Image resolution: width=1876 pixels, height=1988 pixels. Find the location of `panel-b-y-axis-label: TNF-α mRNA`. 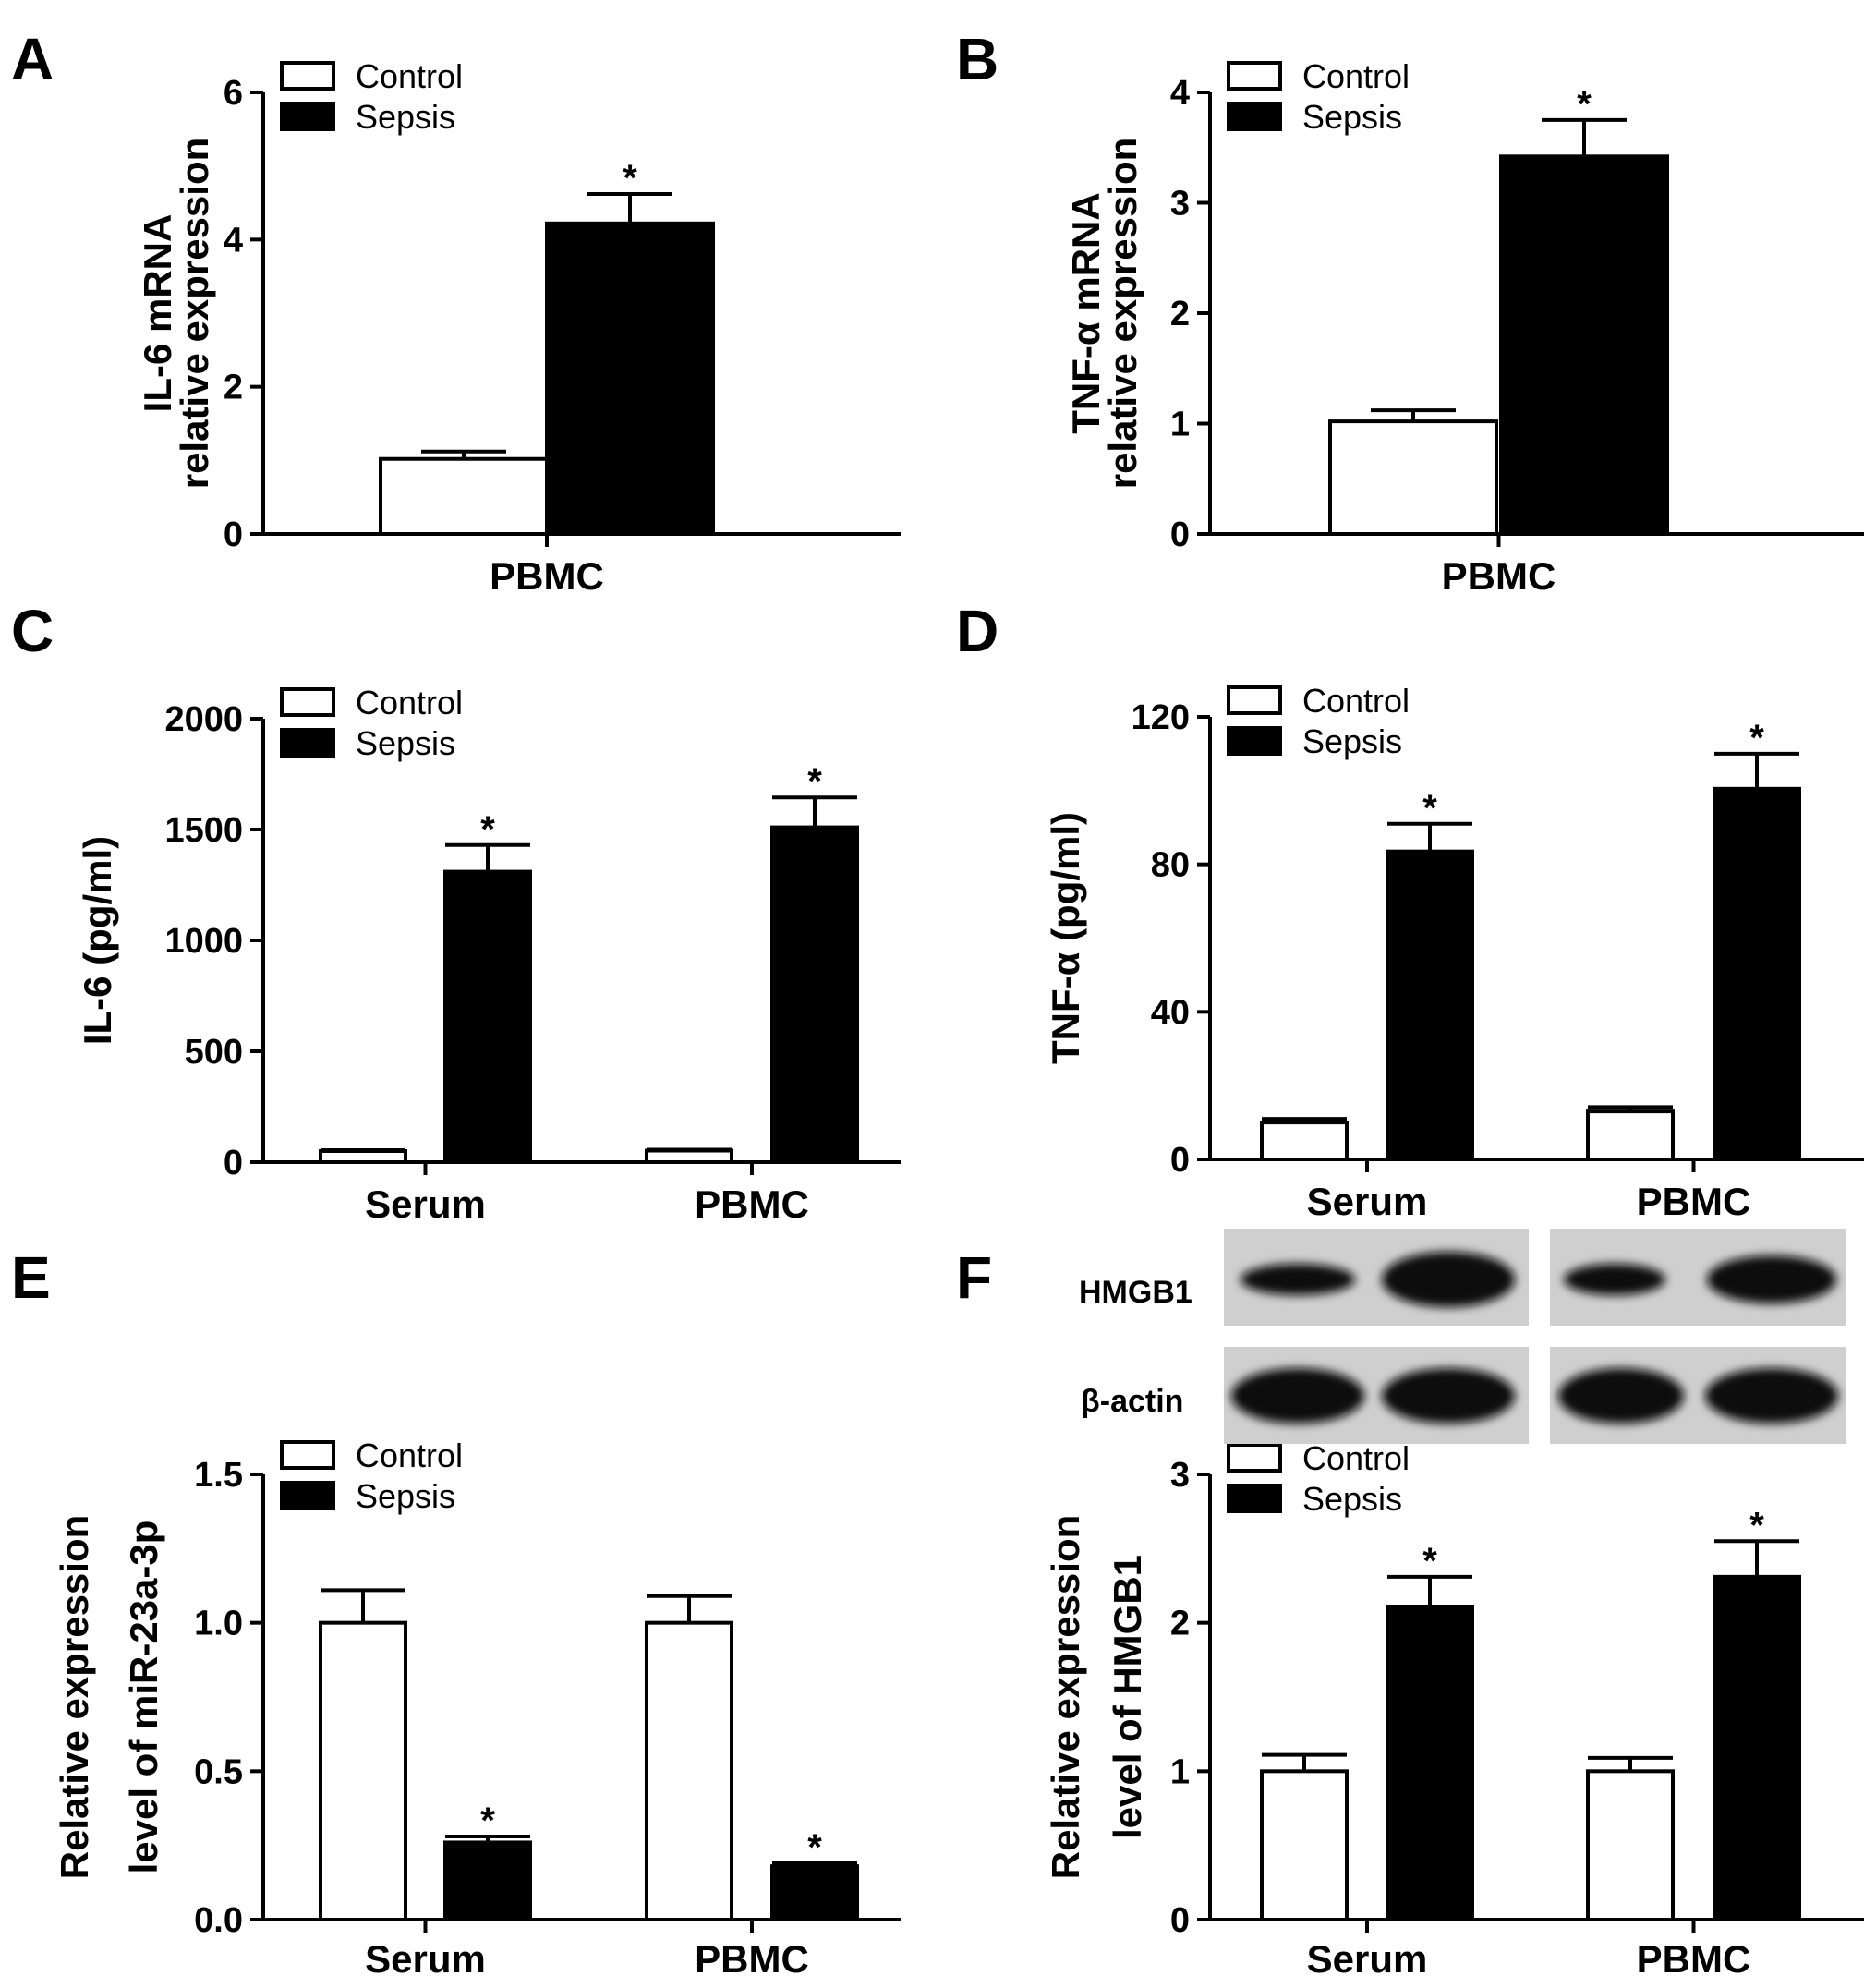

panel-b-y-axis-label: TNF-α mRNA is located at coordinates (1085, 312).